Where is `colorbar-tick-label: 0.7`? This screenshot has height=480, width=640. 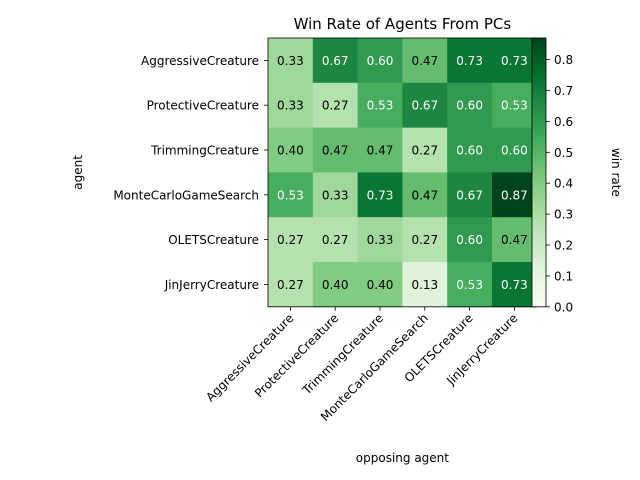 colorbar-tick-label: 0.7 is located at coordinates (563, 91).